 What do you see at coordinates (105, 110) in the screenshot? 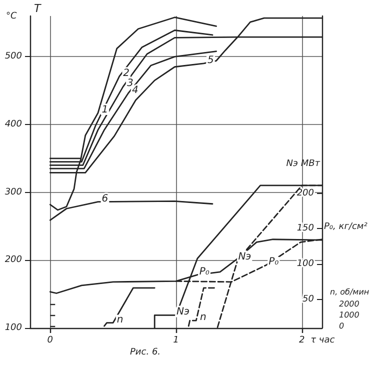
I see `series-label: 1` at bounding box center [105, 110].